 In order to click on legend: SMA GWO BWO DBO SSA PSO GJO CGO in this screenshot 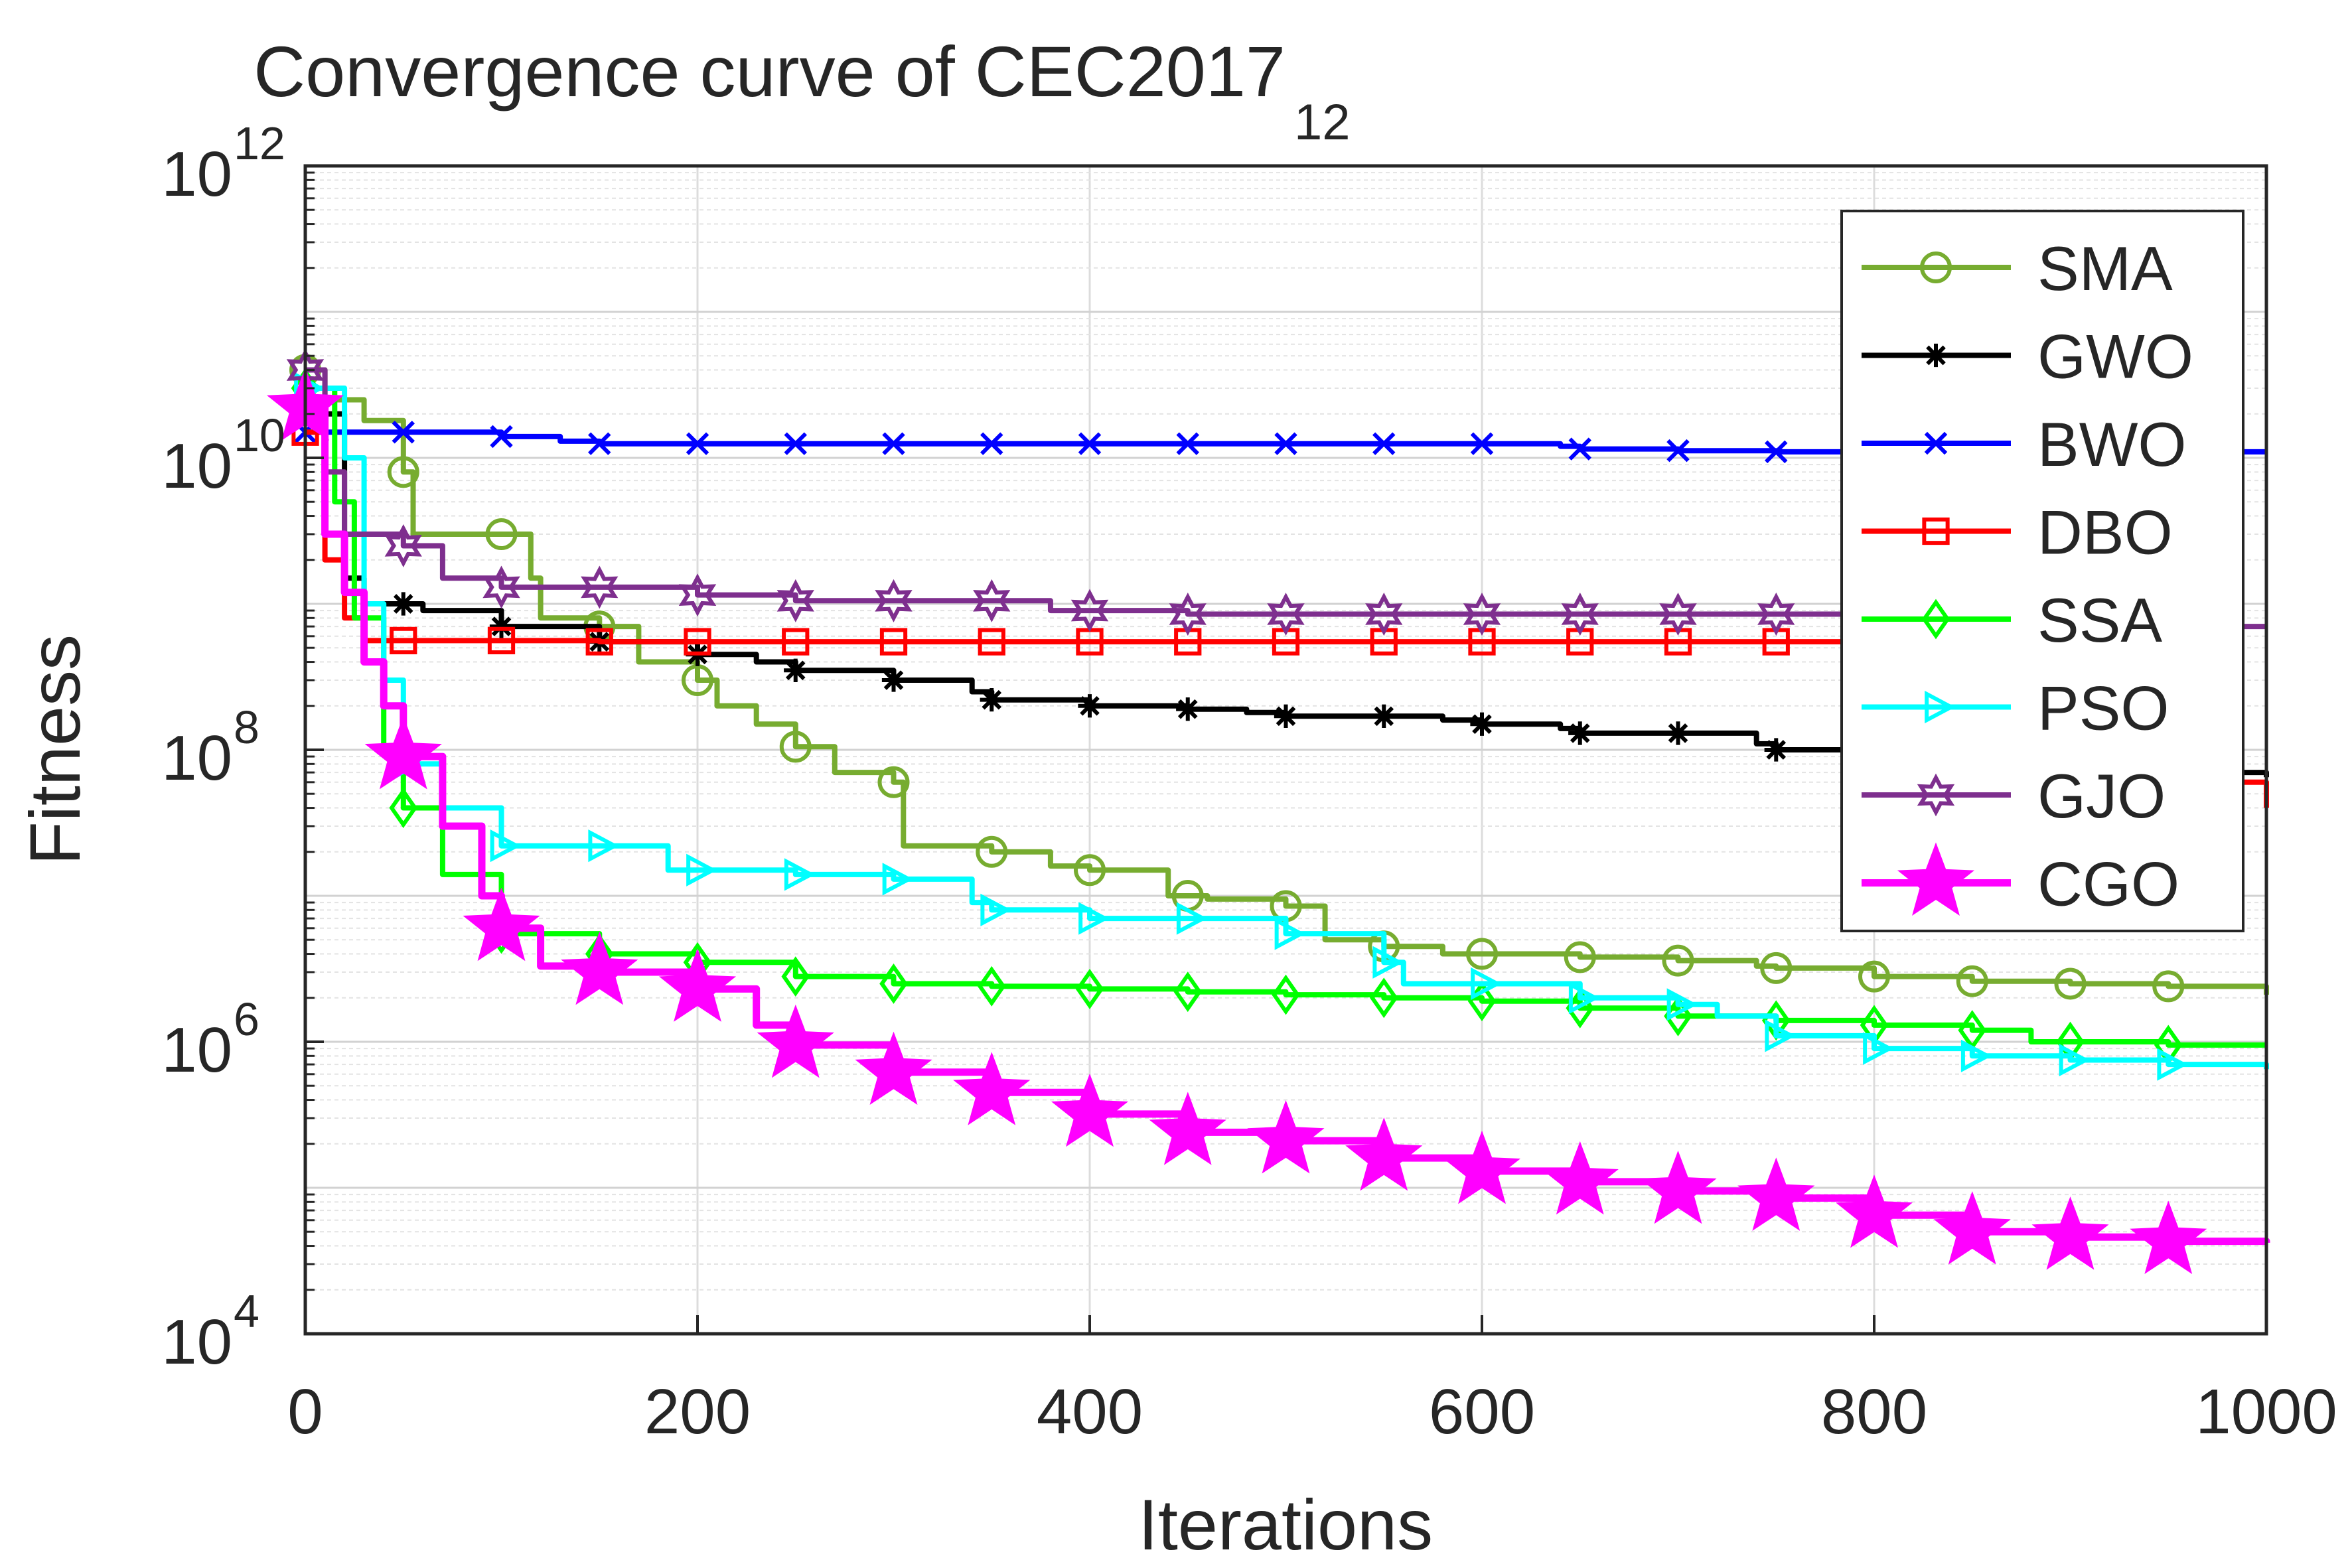, I will do `click(2042, 571)`.